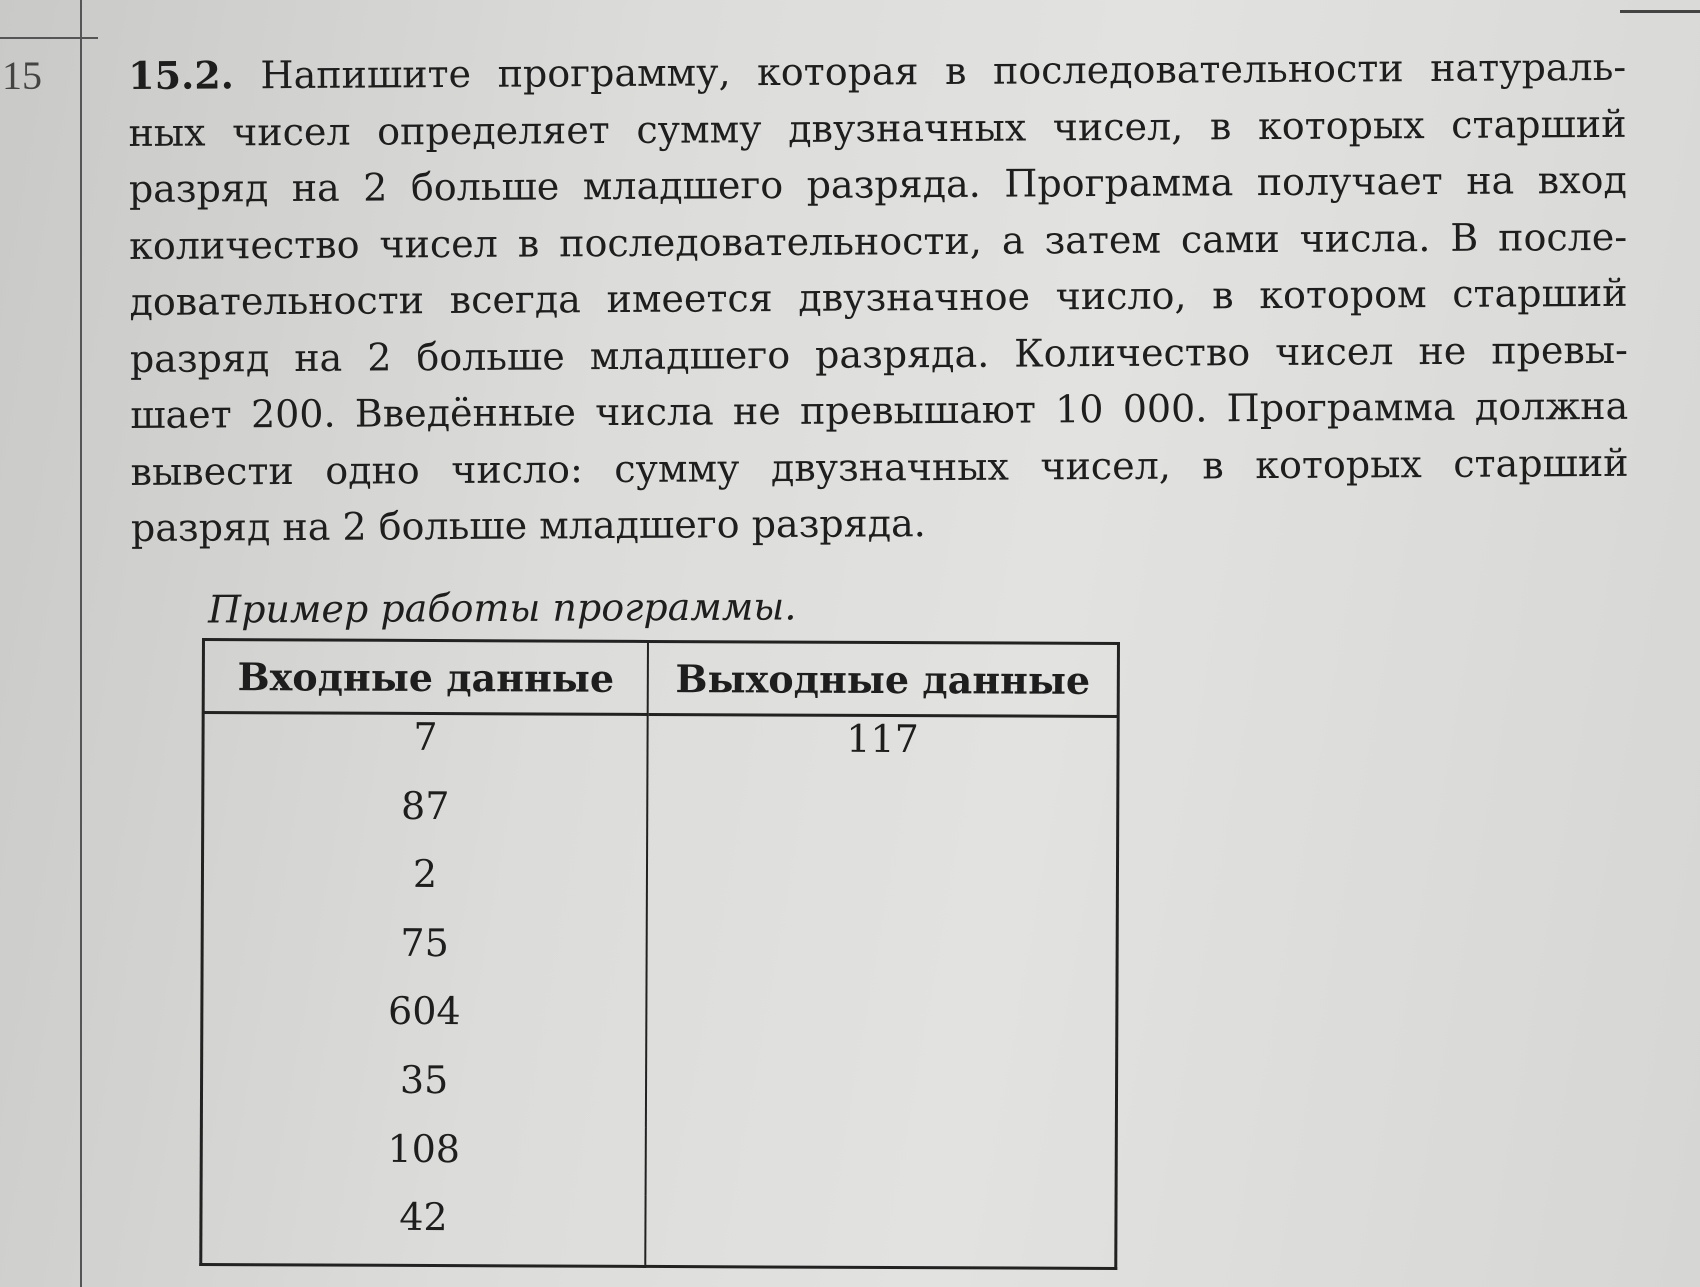  I want to click on table-header-row: Входные данные Выходные данные, so click(661, 678).